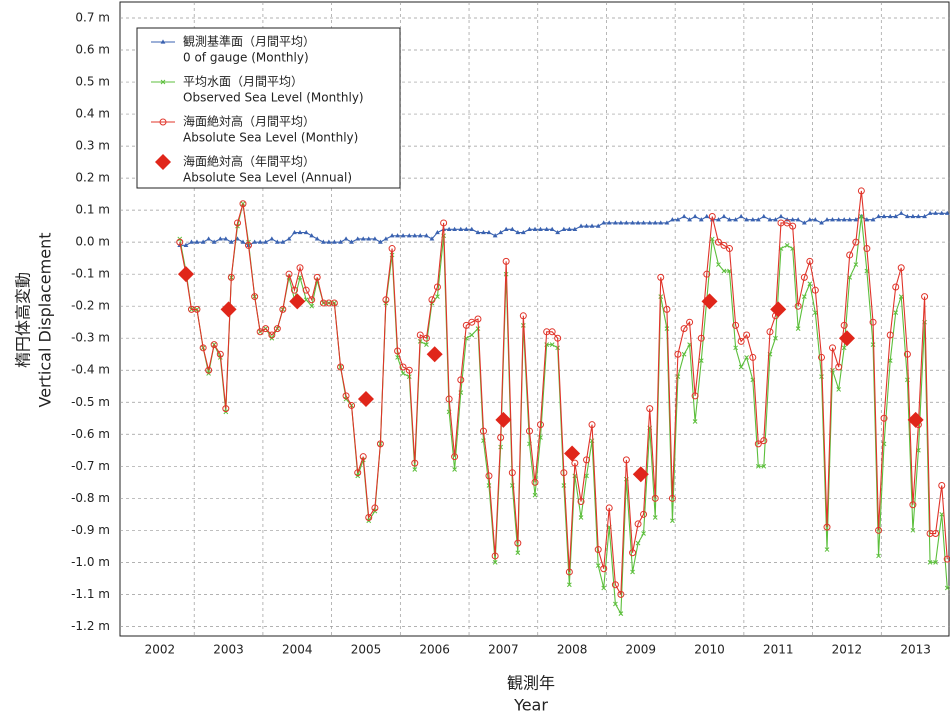  I want to click on y-tick-label: -0.7 m, so click(90, 466).